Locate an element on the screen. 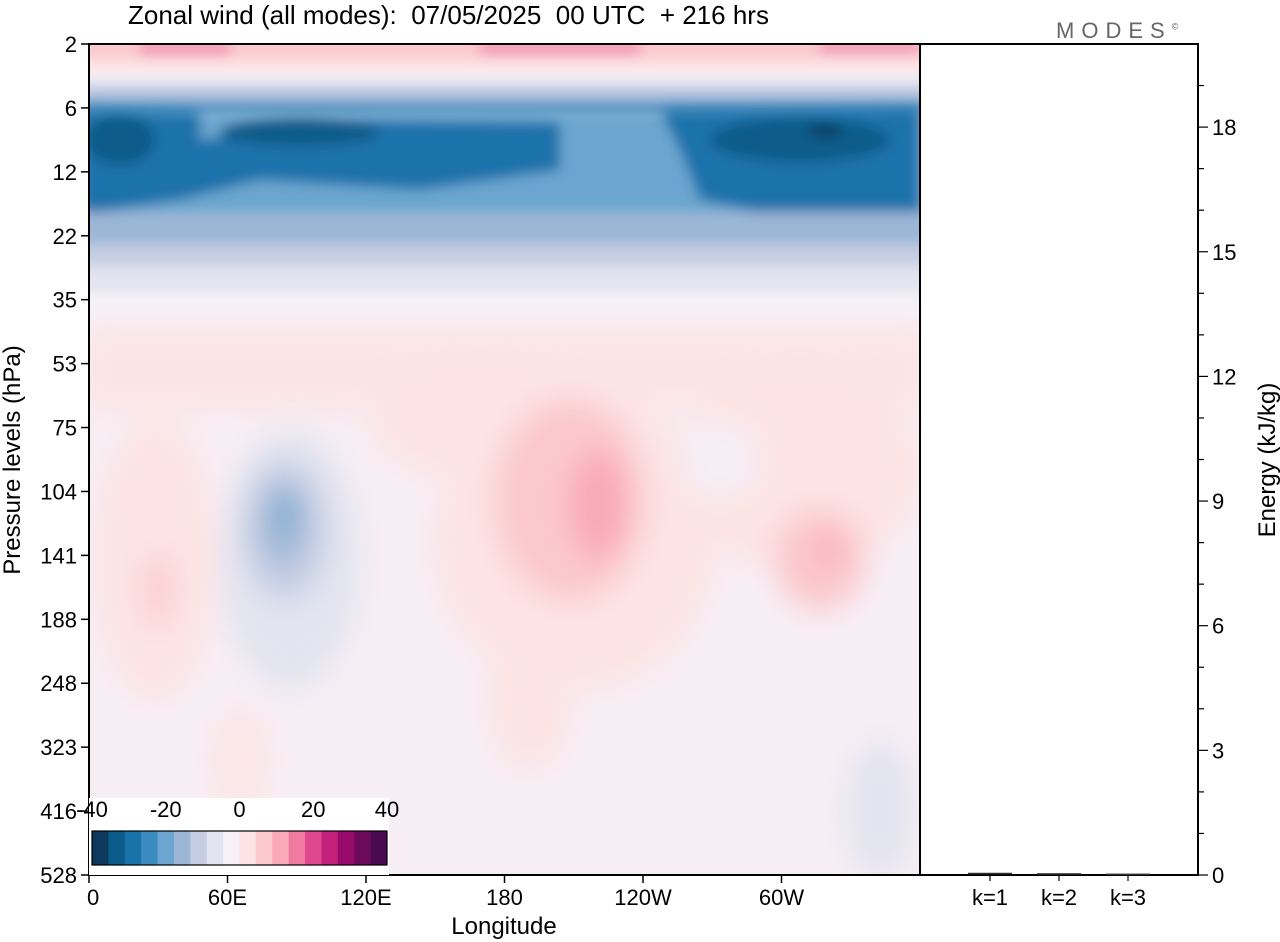 This screenshot has height=942, width=1280. pressure-tick-label: 53 is located at coordinates (65, 364).